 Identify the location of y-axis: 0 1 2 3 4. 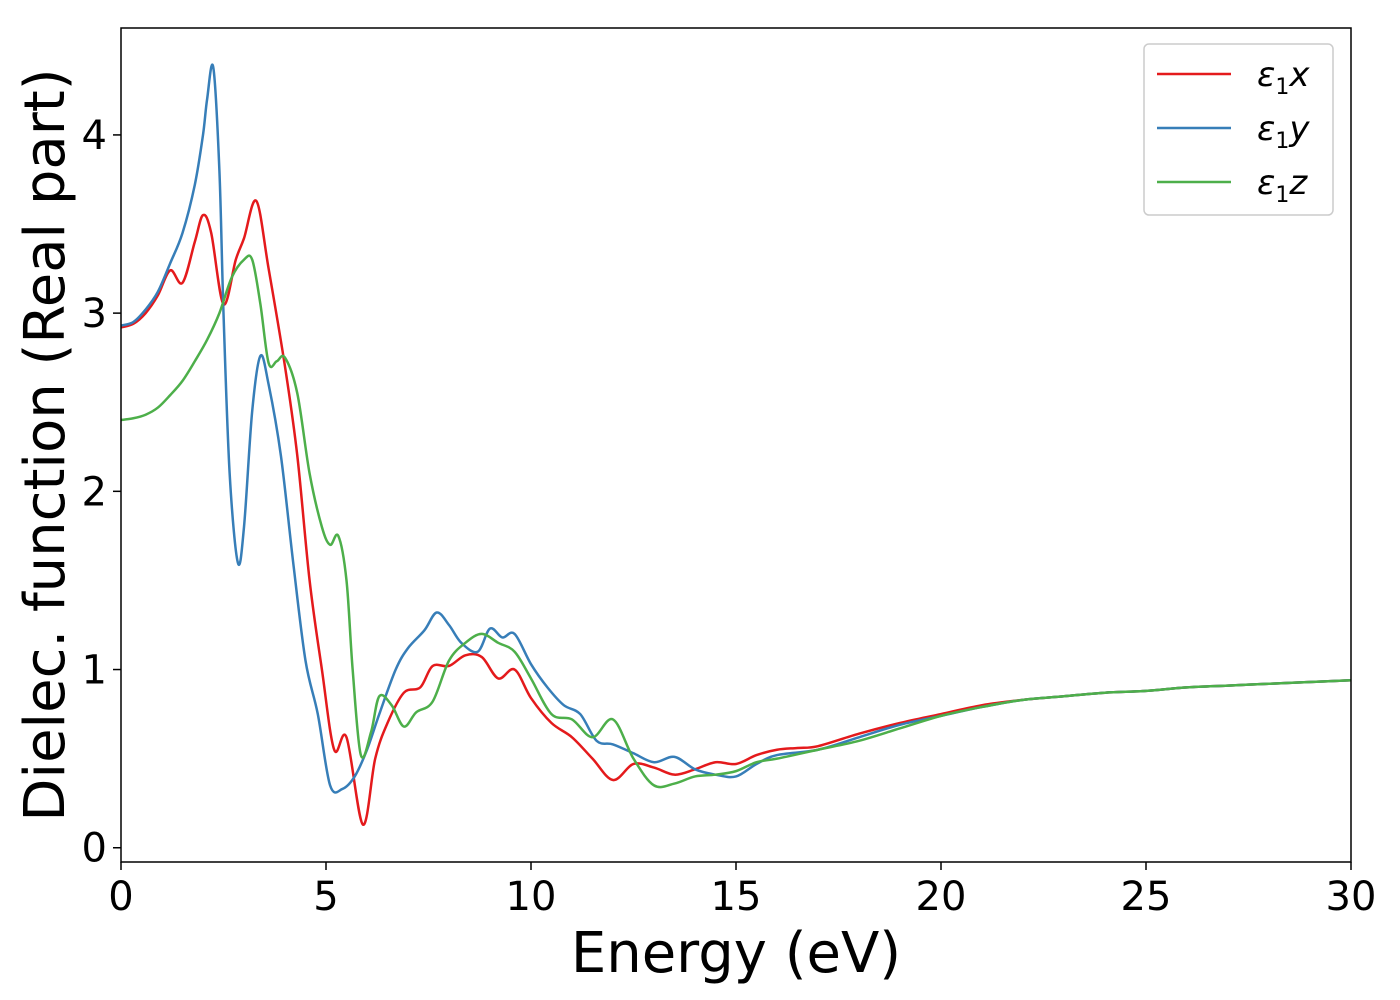
(101, 492).